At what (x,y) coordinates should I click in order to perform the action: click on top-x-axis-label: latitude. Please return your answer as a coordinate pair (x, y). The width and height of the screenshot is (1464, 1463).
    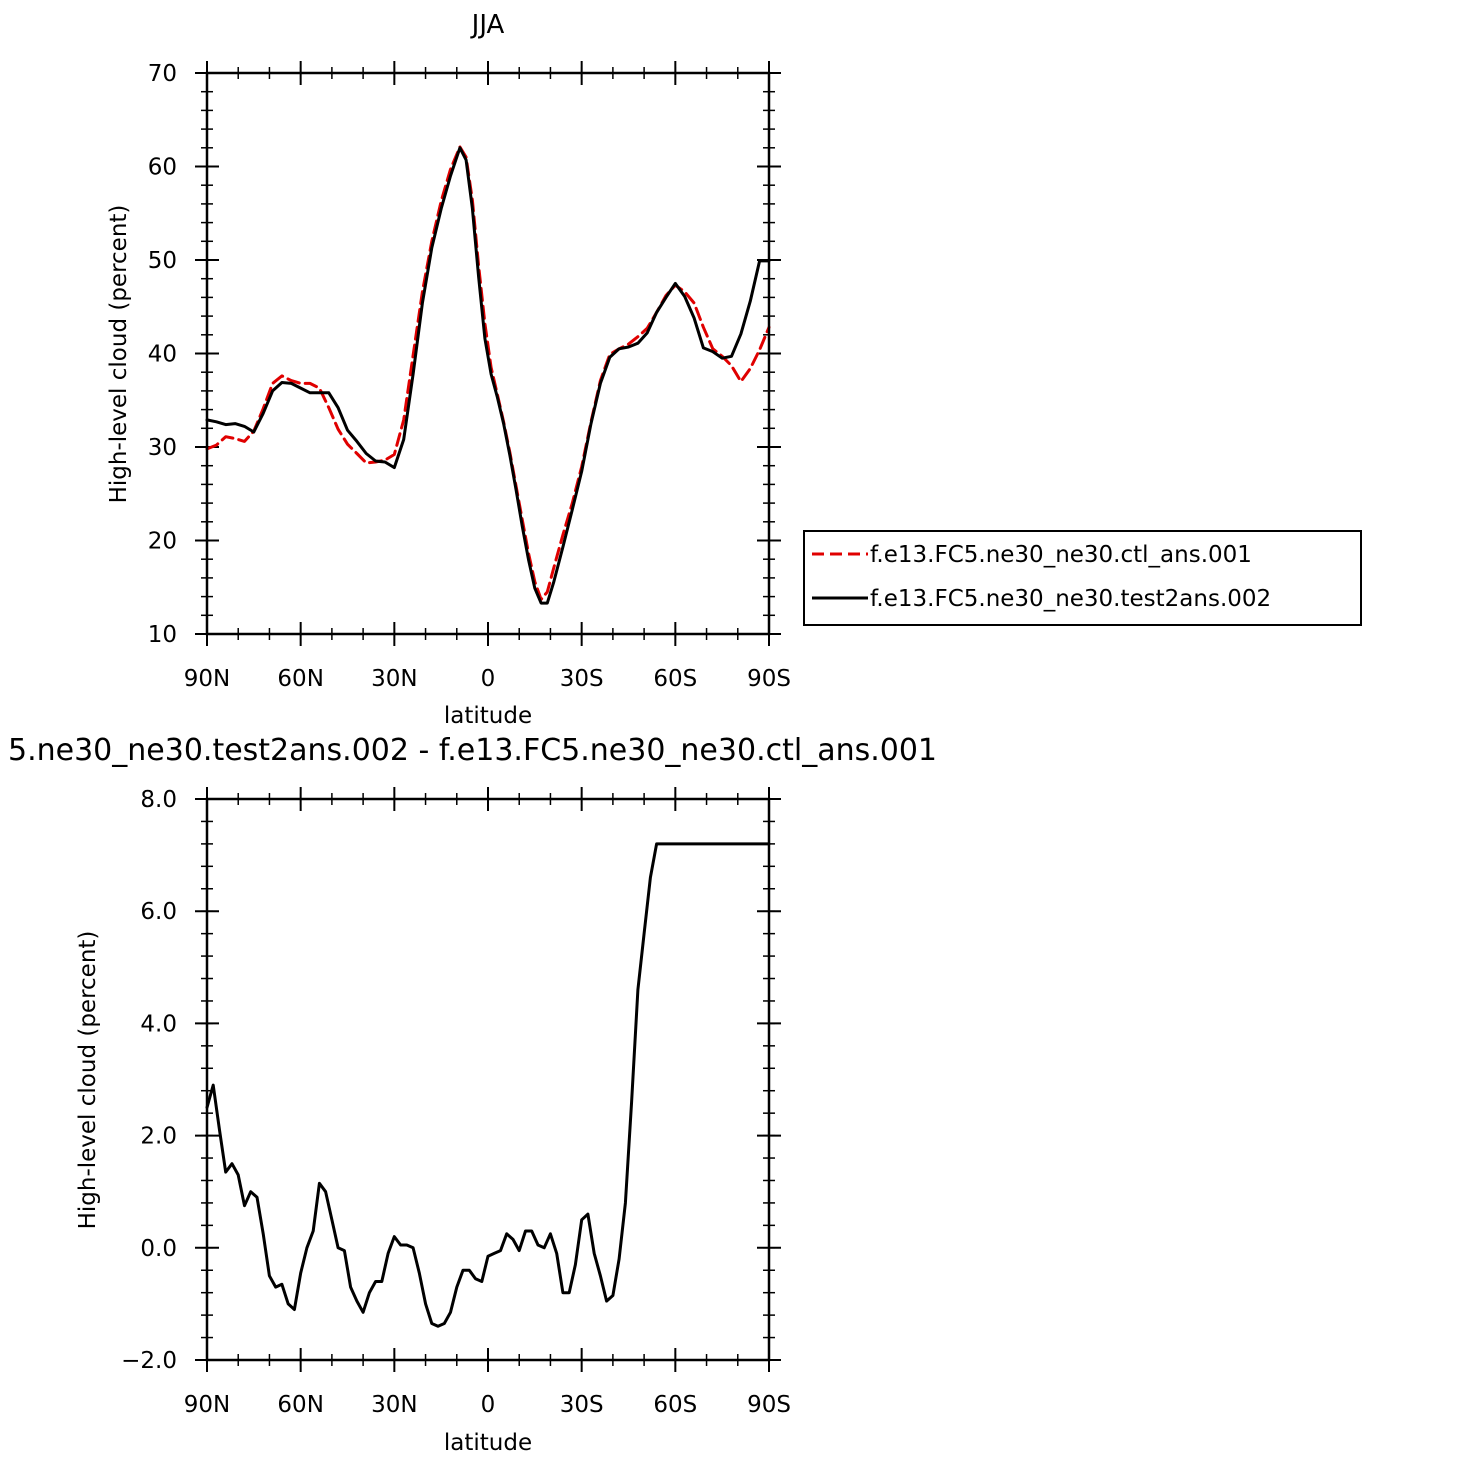
    Looking at the image, I should click on (488, 716).